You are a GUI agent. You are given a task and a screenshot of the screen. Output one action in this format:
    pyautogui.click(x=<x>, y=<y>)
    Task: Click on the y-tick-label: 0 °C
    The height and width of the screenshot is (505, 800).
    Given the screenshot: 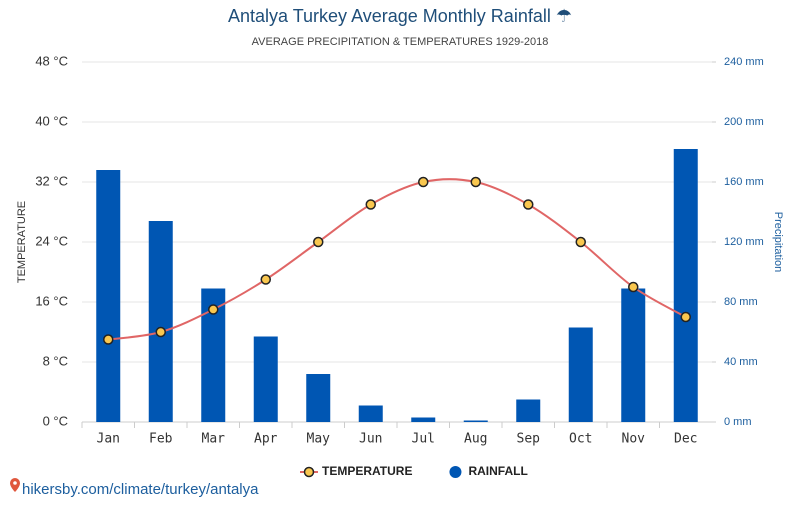 What is the action you would take?
    pyautogui.click(x=55, y=420)
    